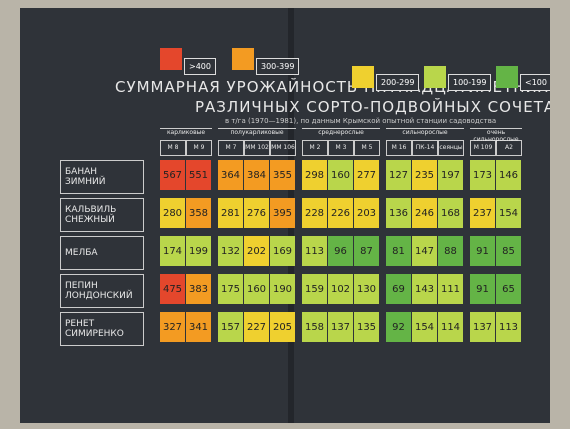 The width and height of the screenshot is (570, 429). Describe the element at coordinates (230, 251) in the screenshot. I see `cell: 132` at that location.